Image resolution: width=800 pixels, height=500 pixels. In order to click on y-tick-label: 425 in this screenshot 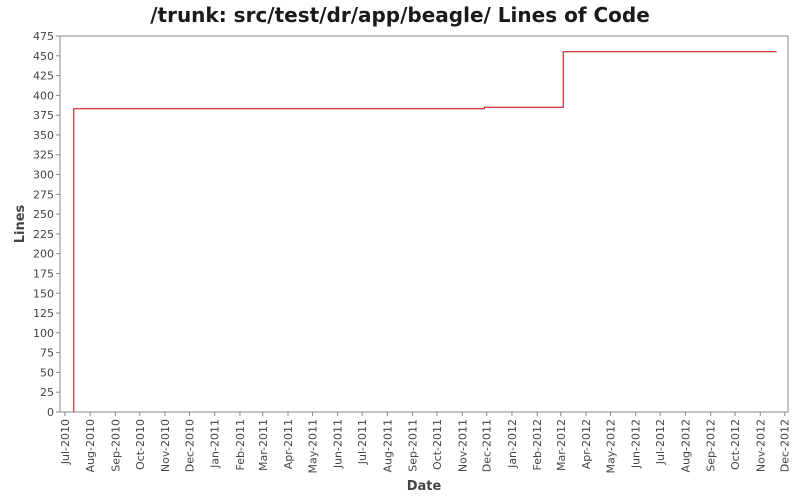, I will do `click(43, 76)`.